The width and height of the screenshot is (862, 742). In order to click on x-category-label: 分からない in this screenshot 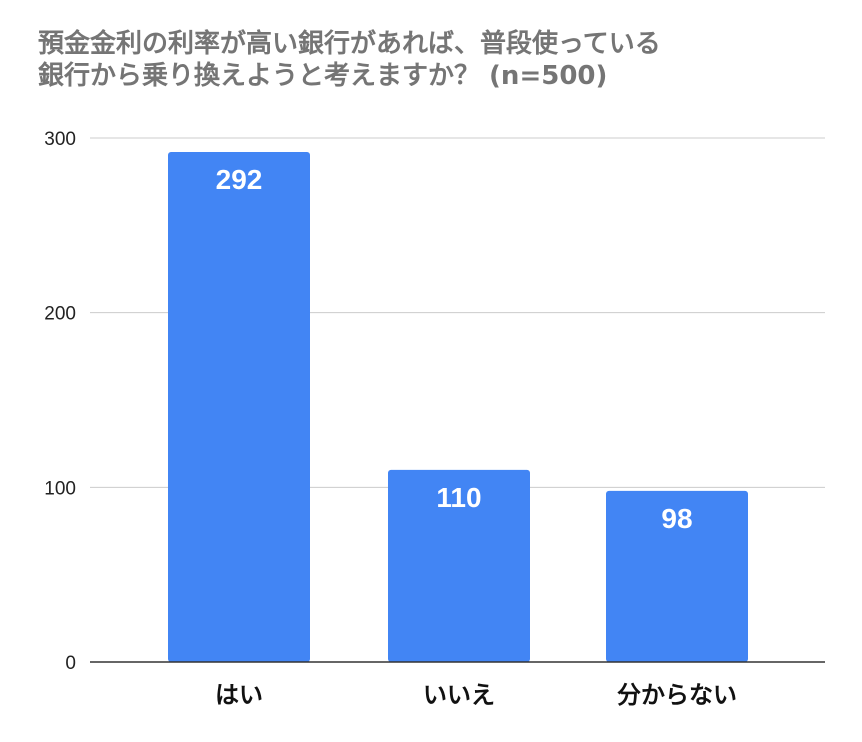, I will do `click(677, 695)`.